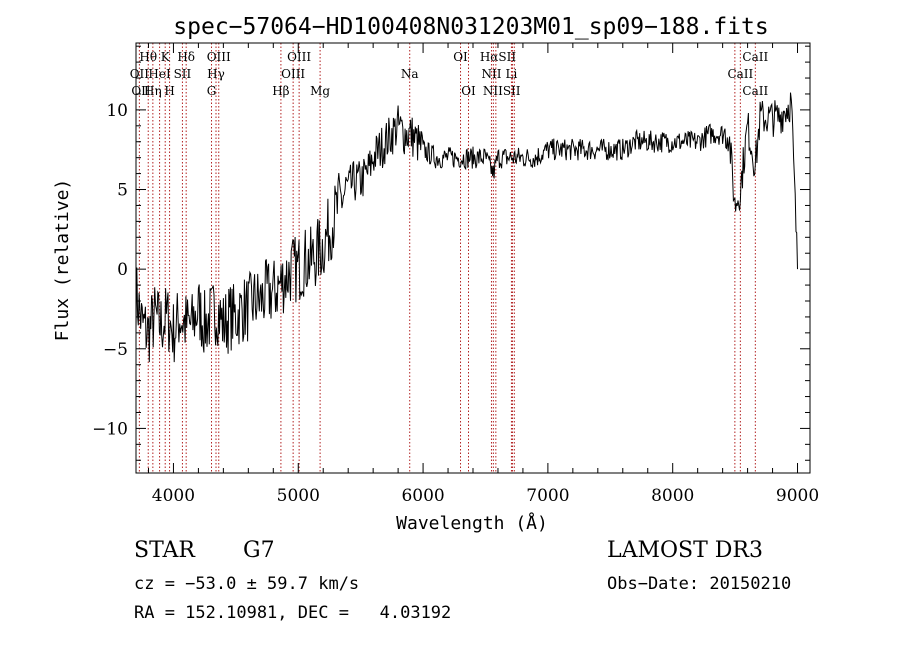 This screenshot has height=649, width=900. I want to click on coordinates: RA = 152.10981, DEC = 4.03192, so click(293, 613).